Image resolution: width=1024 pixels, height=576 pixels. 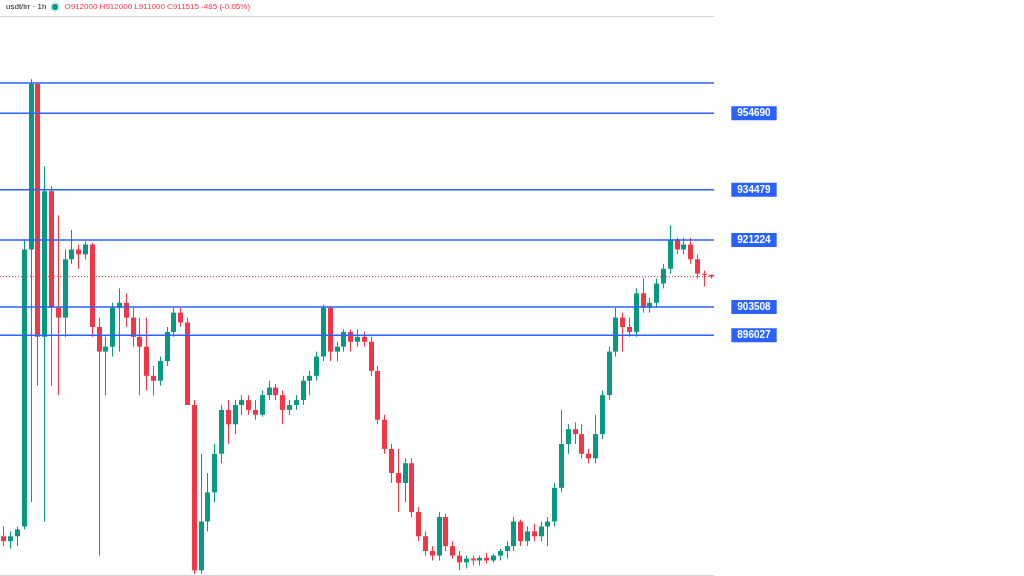 I want to click on y-tick-label: 896027, so click(x=754, y=334).